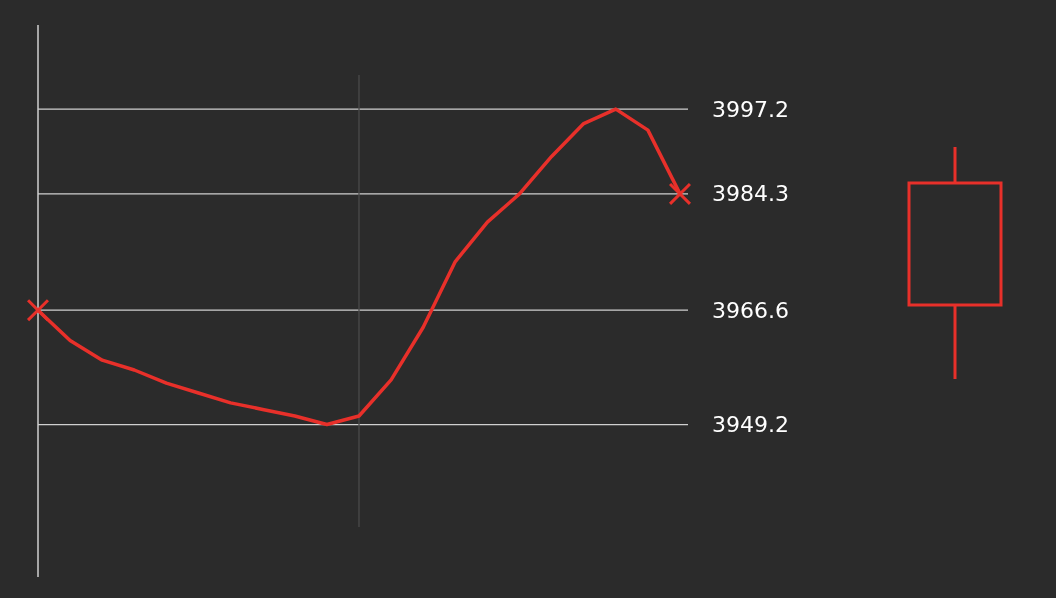 The width and height of the screenshot is (1056, 598). What do you see at coordinates (750, 109) in the screenshot?
I see `y-tick-label: 3997.2` at bounding box center [750, 109].